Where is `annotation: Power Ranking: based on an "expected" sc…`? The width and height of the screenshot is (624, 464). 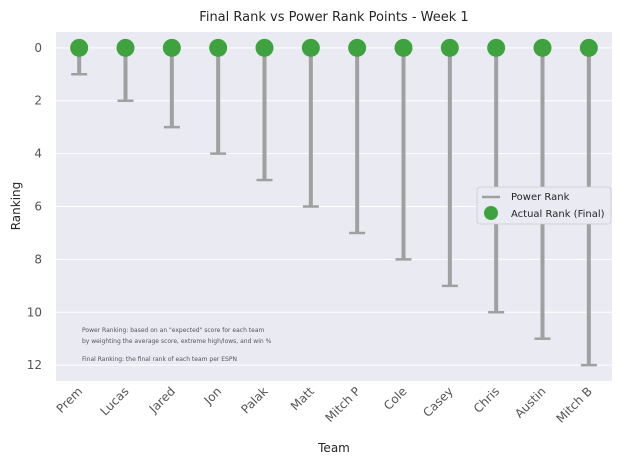 annotation: Power Ranking: based on an "expected" sc… is located at coordinates (177, 345).